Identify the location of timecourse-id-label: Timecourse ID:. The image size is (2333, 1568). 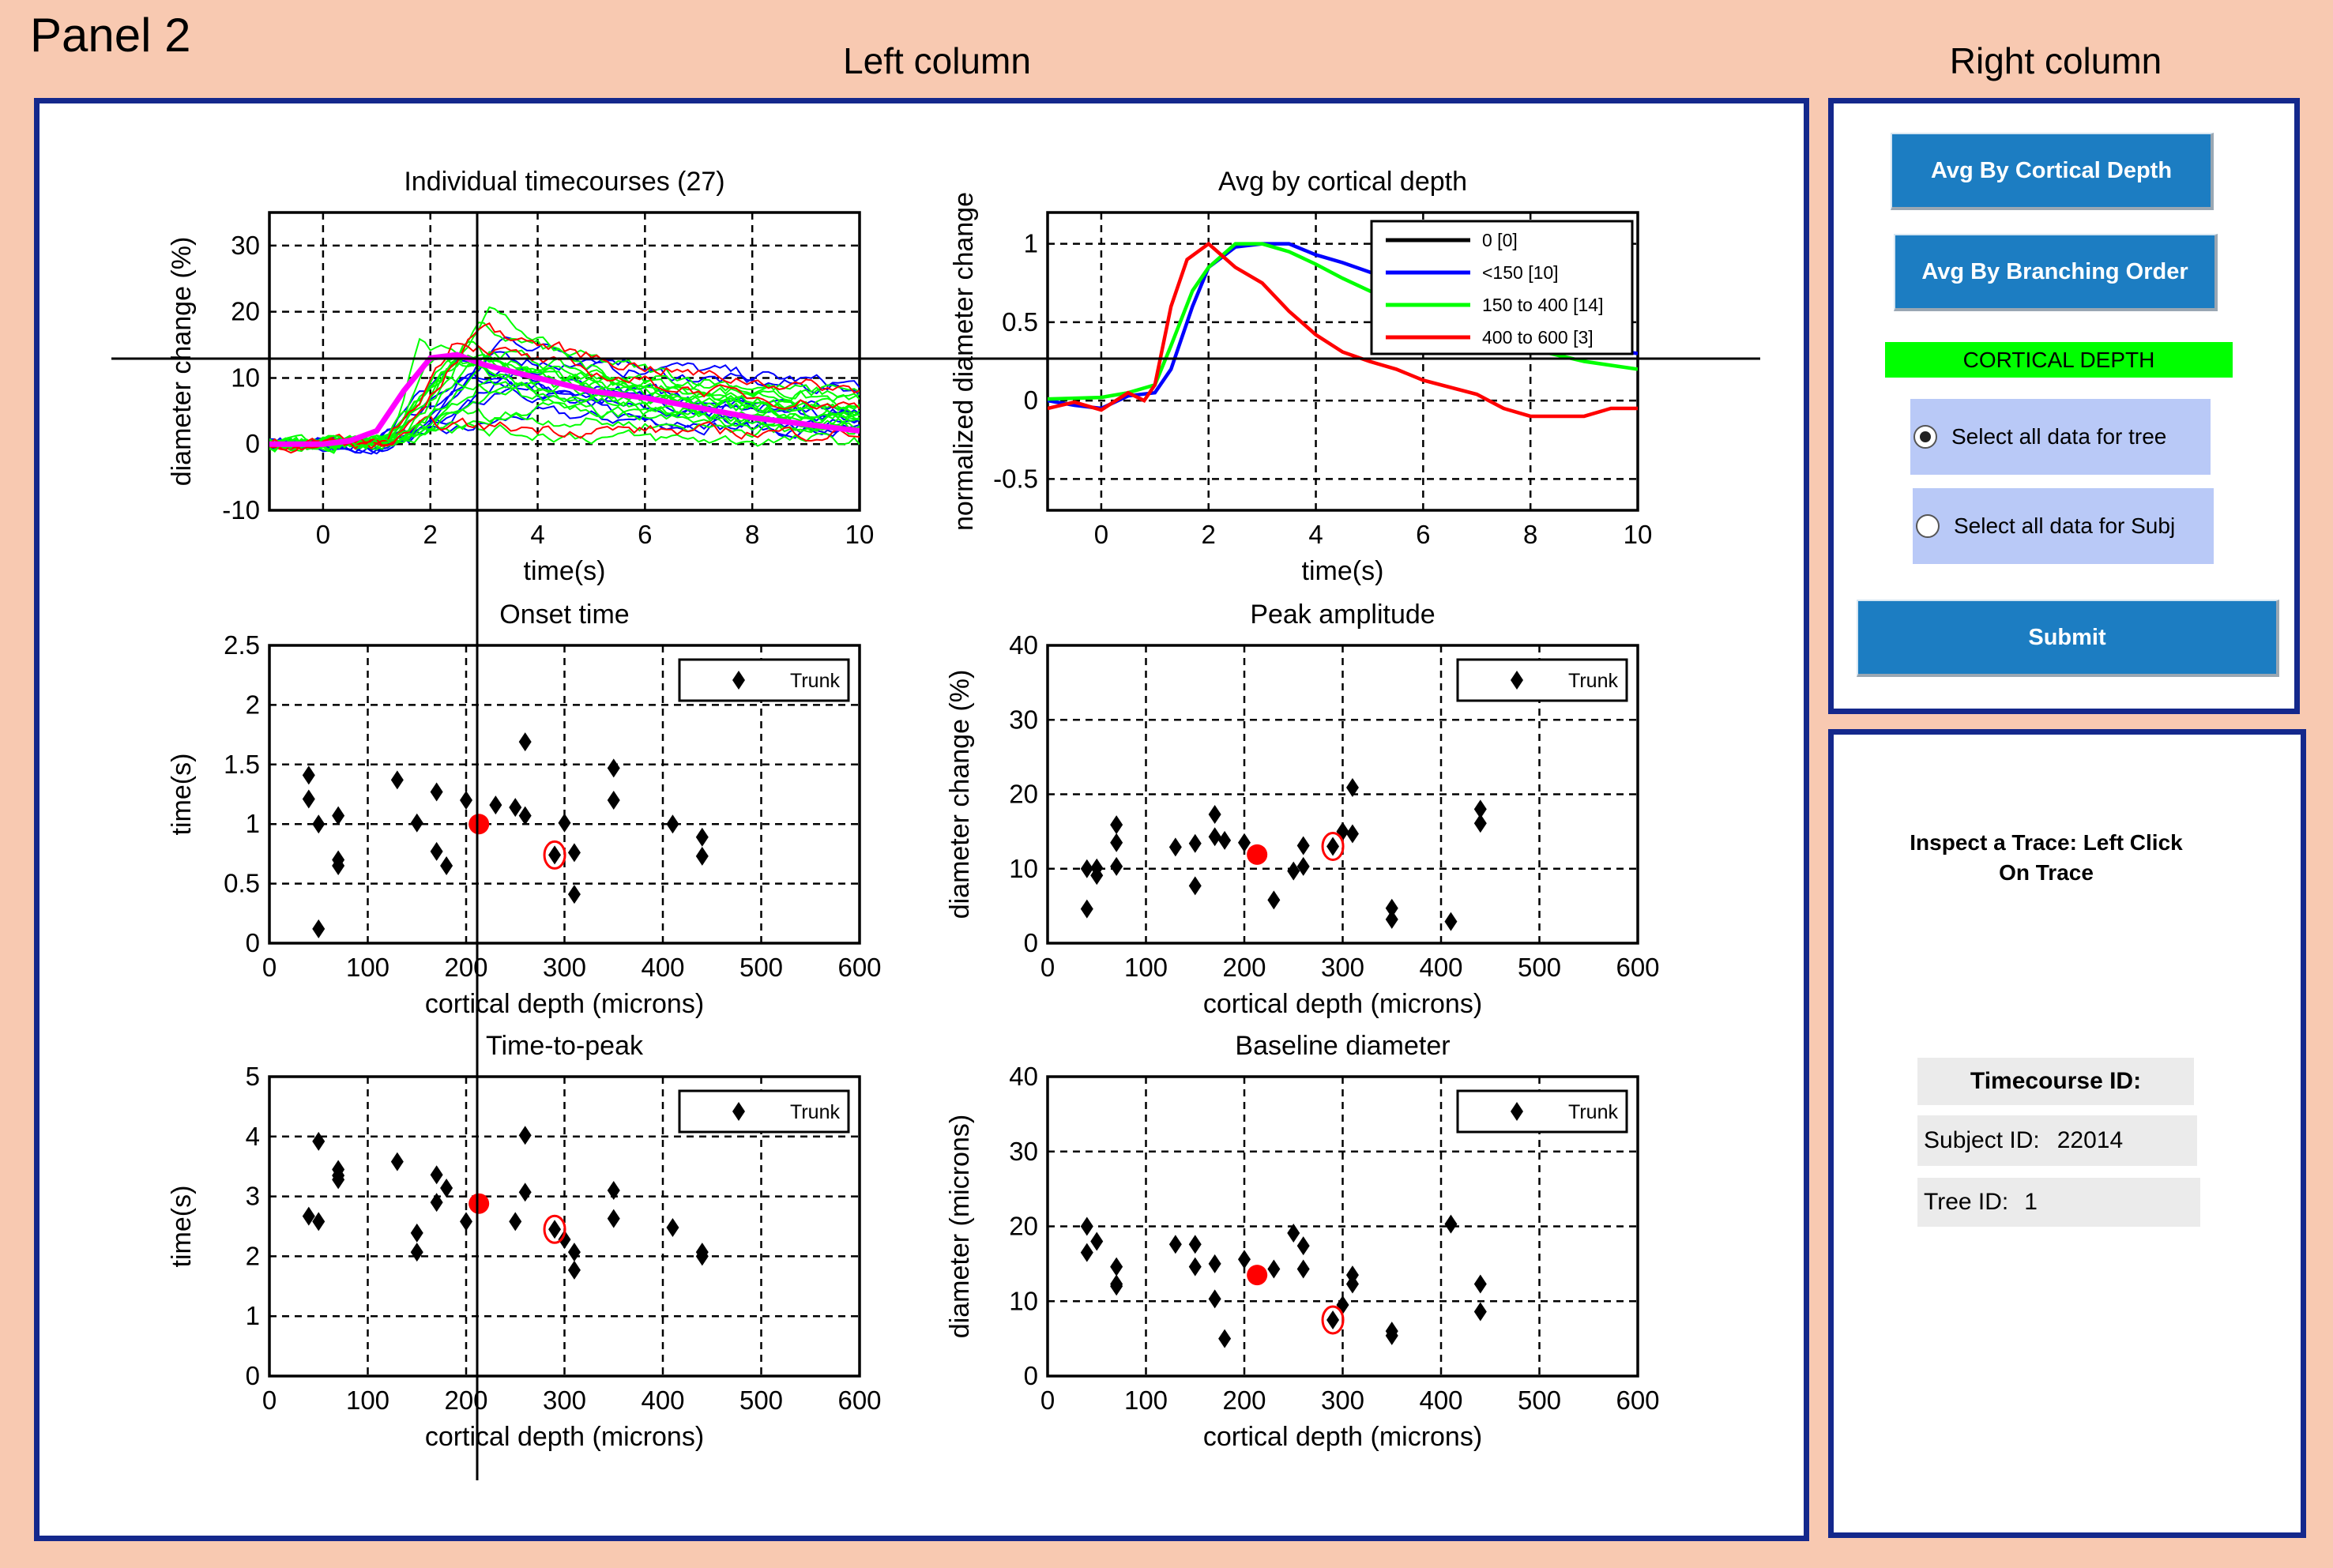
(2056, 1081).